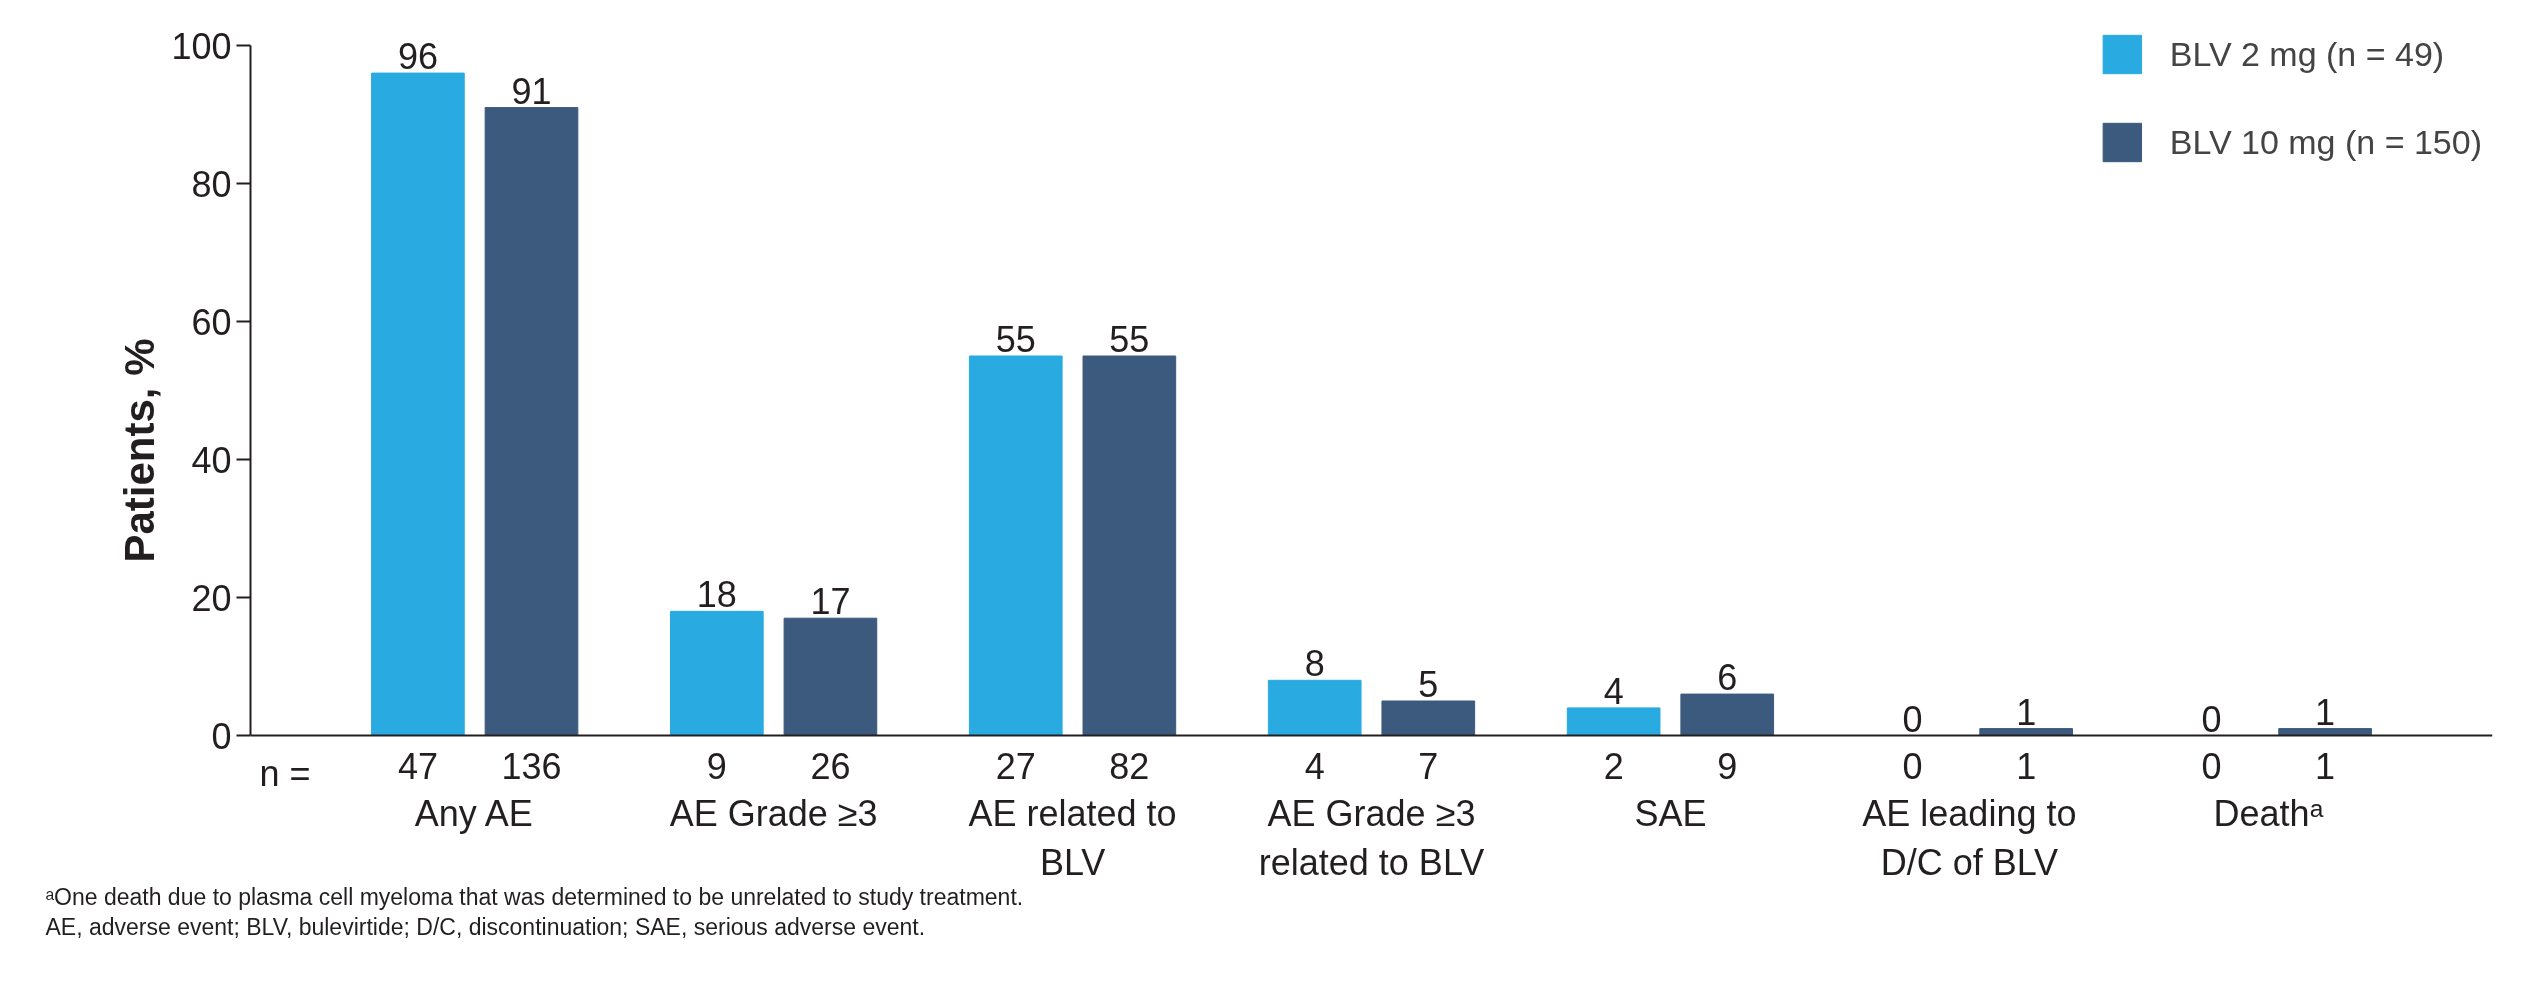 This screenshot has width=2532, height=1004. What do you see at coordinates (830, 766) in the screenshot?
I see `text: 26` at bounding box center [830, 766].